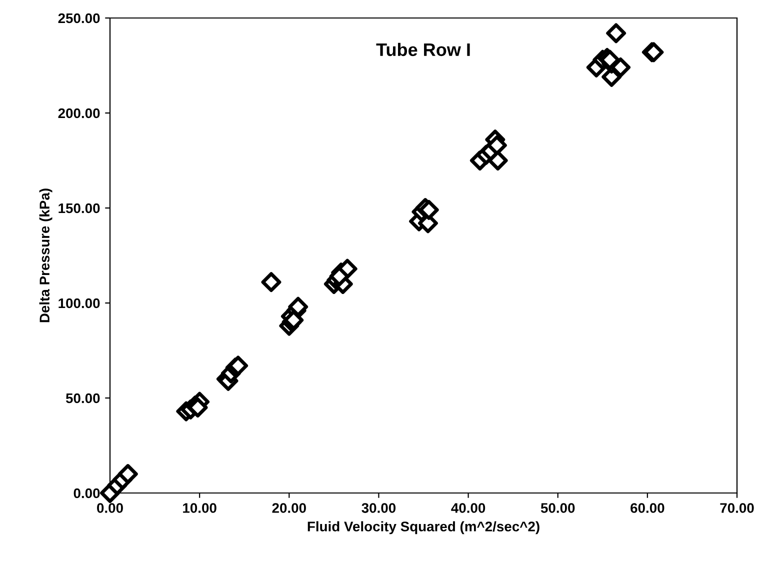  I want to click on x-tick-label: 30.00, so click(379, 508).